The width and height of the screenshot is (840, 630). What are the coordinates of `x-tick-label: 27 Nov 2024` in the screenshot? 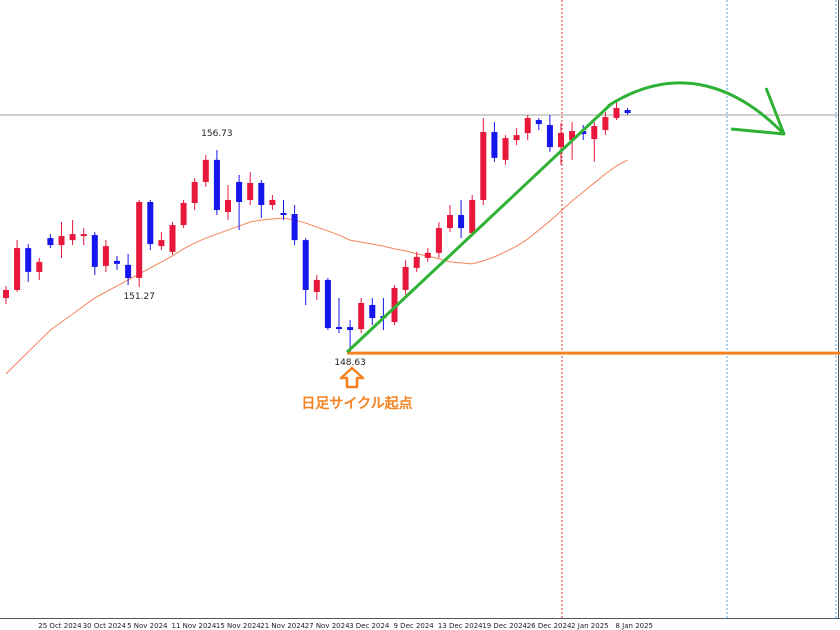 It's located at (327, 626).